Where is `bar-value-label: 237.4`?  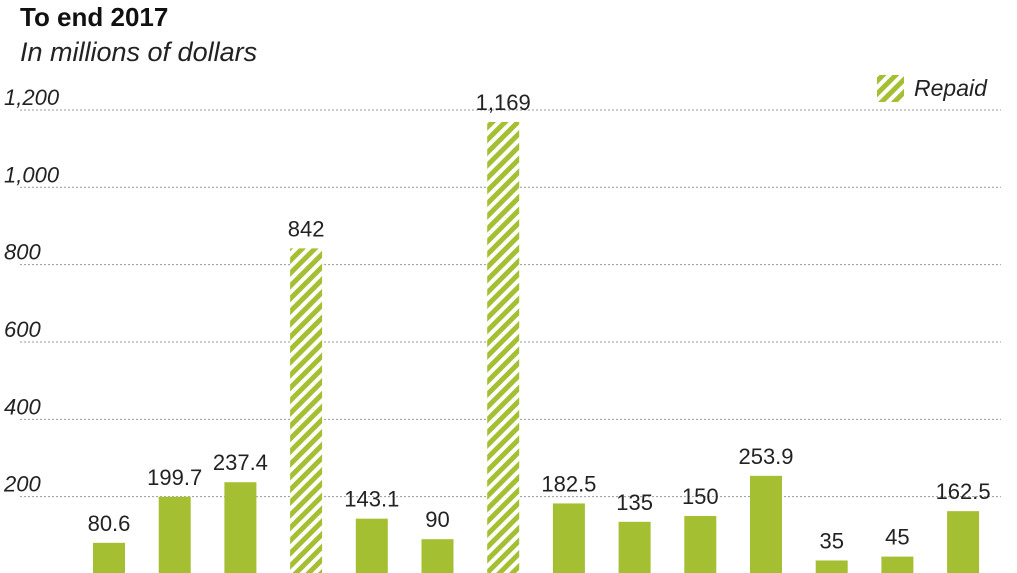 bar-value-label: 237.4 is located at coordinates (240, 462).